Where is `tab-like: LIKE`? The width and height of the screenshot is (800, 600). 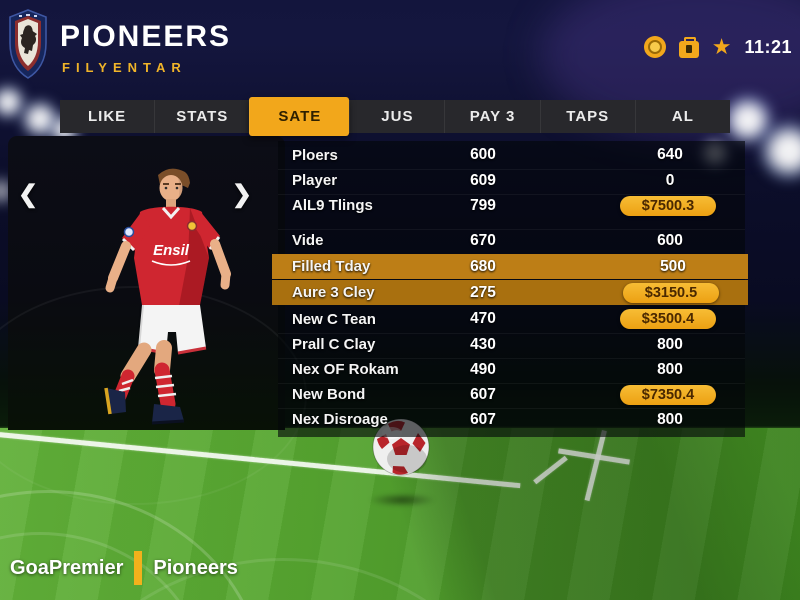 tab-like: LIKE is located at coordinates (107, 116).